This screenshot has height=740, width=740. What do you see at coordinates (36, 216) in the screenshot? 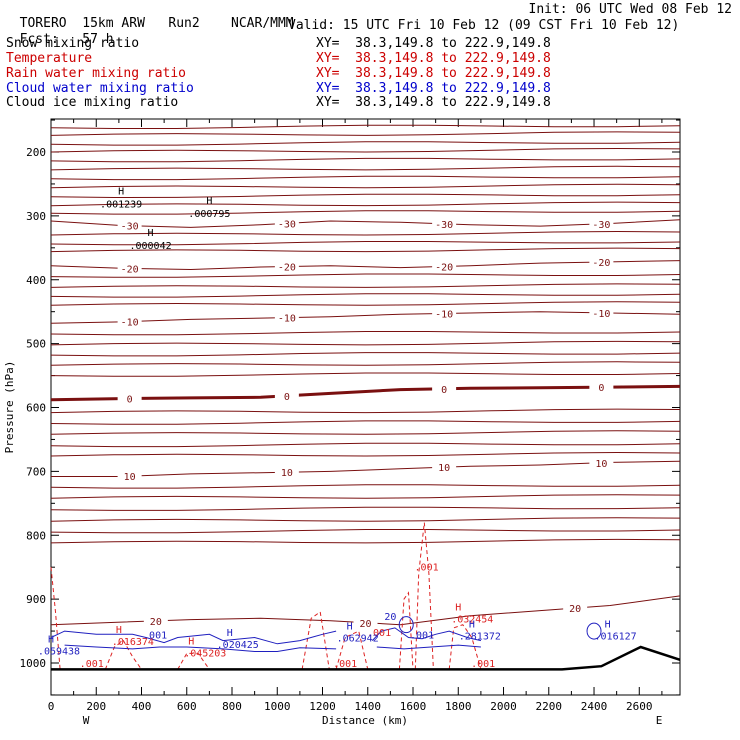
I see `y-tick-label: 300` at bounding box center [36, 216].